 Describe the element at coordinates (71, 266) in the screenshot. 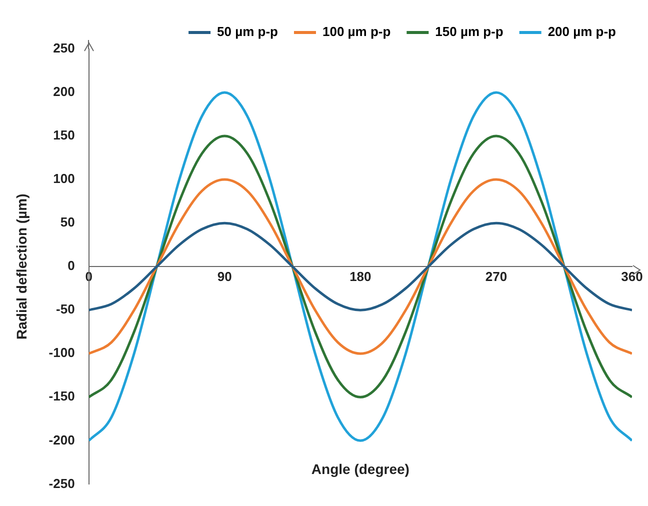

I see `y-tick-label: 0` at that location.